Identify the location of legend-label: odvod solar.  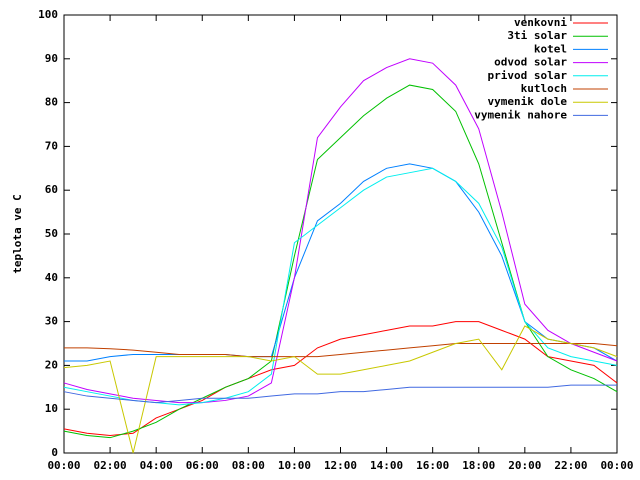
(530, 62).